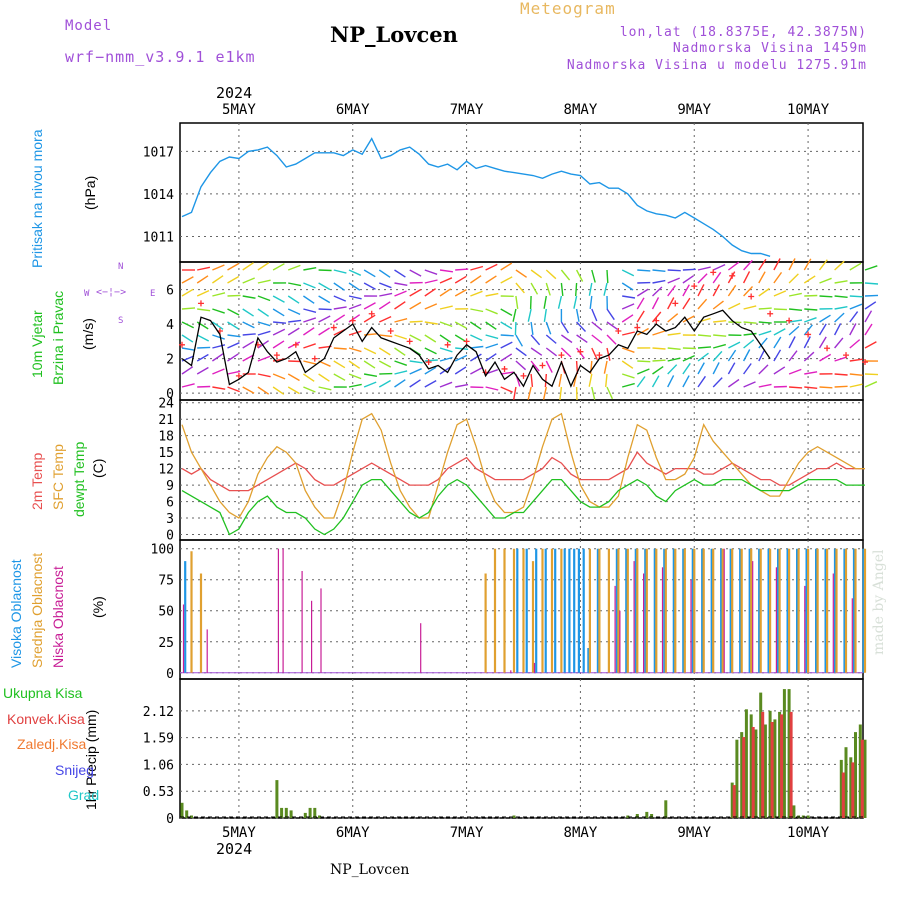 This screenshot has height=900, width=900. What do you see at coordinates (158, 792) in the screenshot?
I see `precipitation-ytick: 0.53` at bounding box center [158, 792].